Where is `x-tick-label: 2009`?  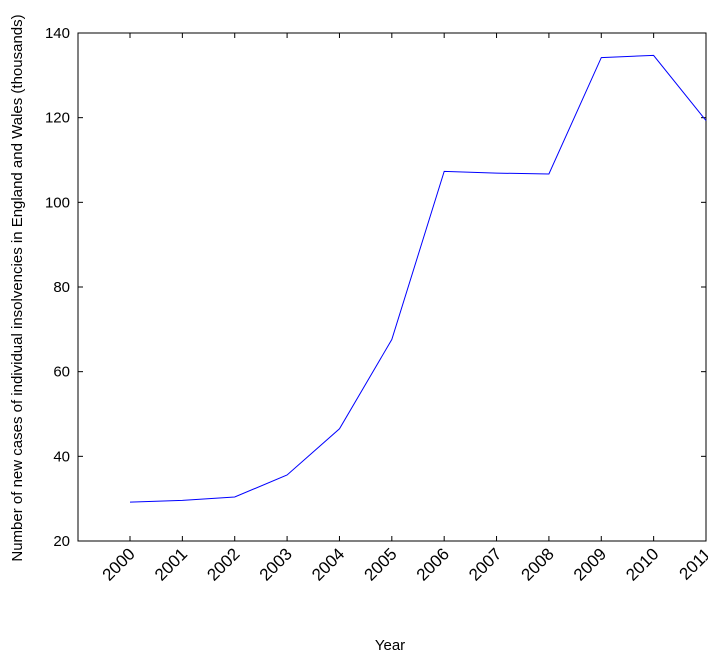 x-tick-label: 2009 is located at coordinates (590, 564).